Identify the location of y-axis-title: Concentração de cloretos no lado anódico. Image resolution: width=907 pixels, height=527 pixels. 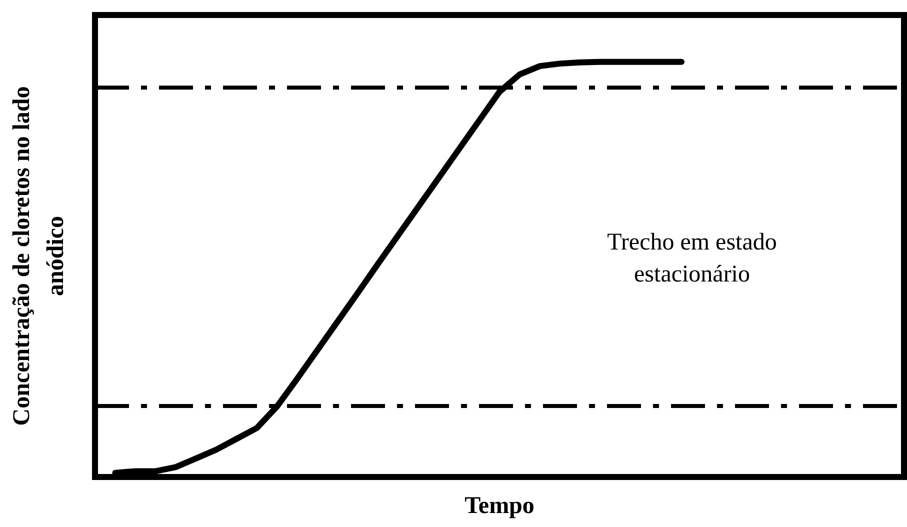
(39, 256).